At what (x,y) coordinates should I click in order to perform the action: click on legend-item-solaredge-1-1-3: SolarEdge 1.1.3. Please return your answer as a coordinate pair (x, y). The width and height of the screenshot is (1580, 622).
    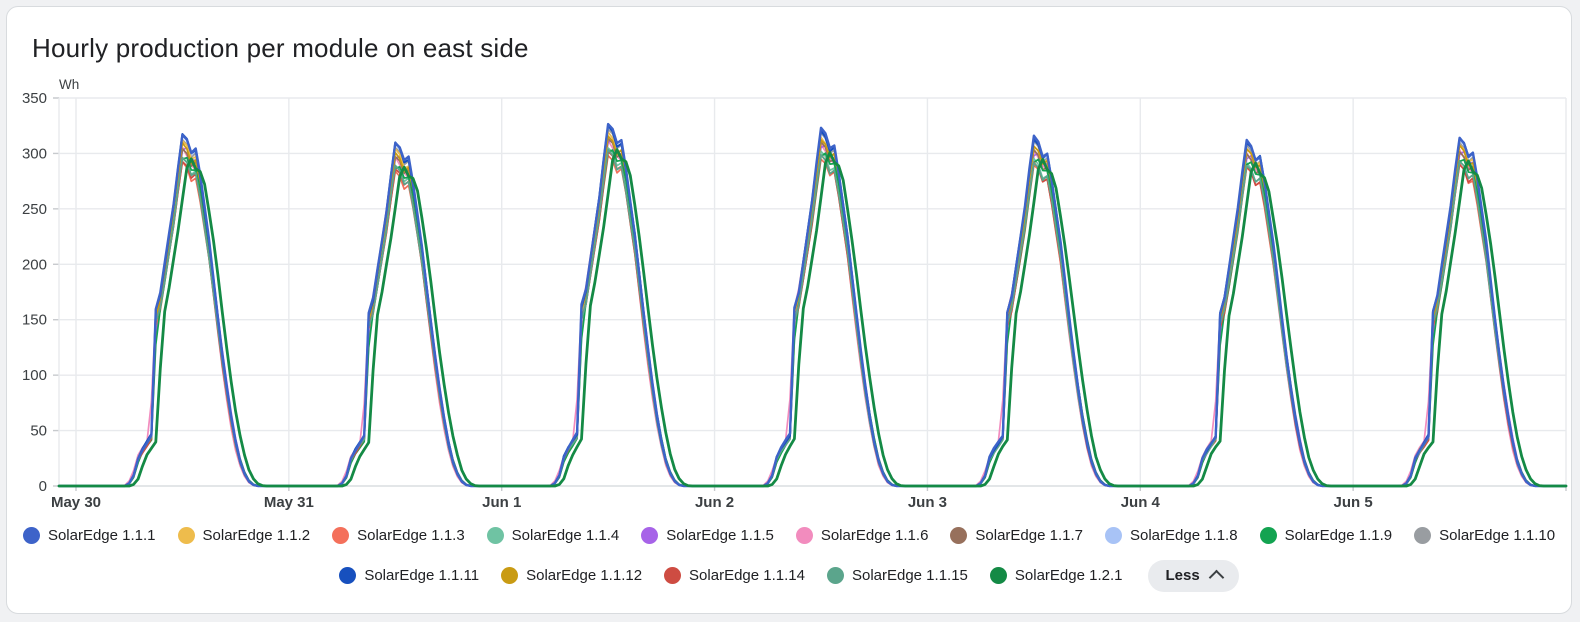
    Looking at the image, I should click on (398, 535).